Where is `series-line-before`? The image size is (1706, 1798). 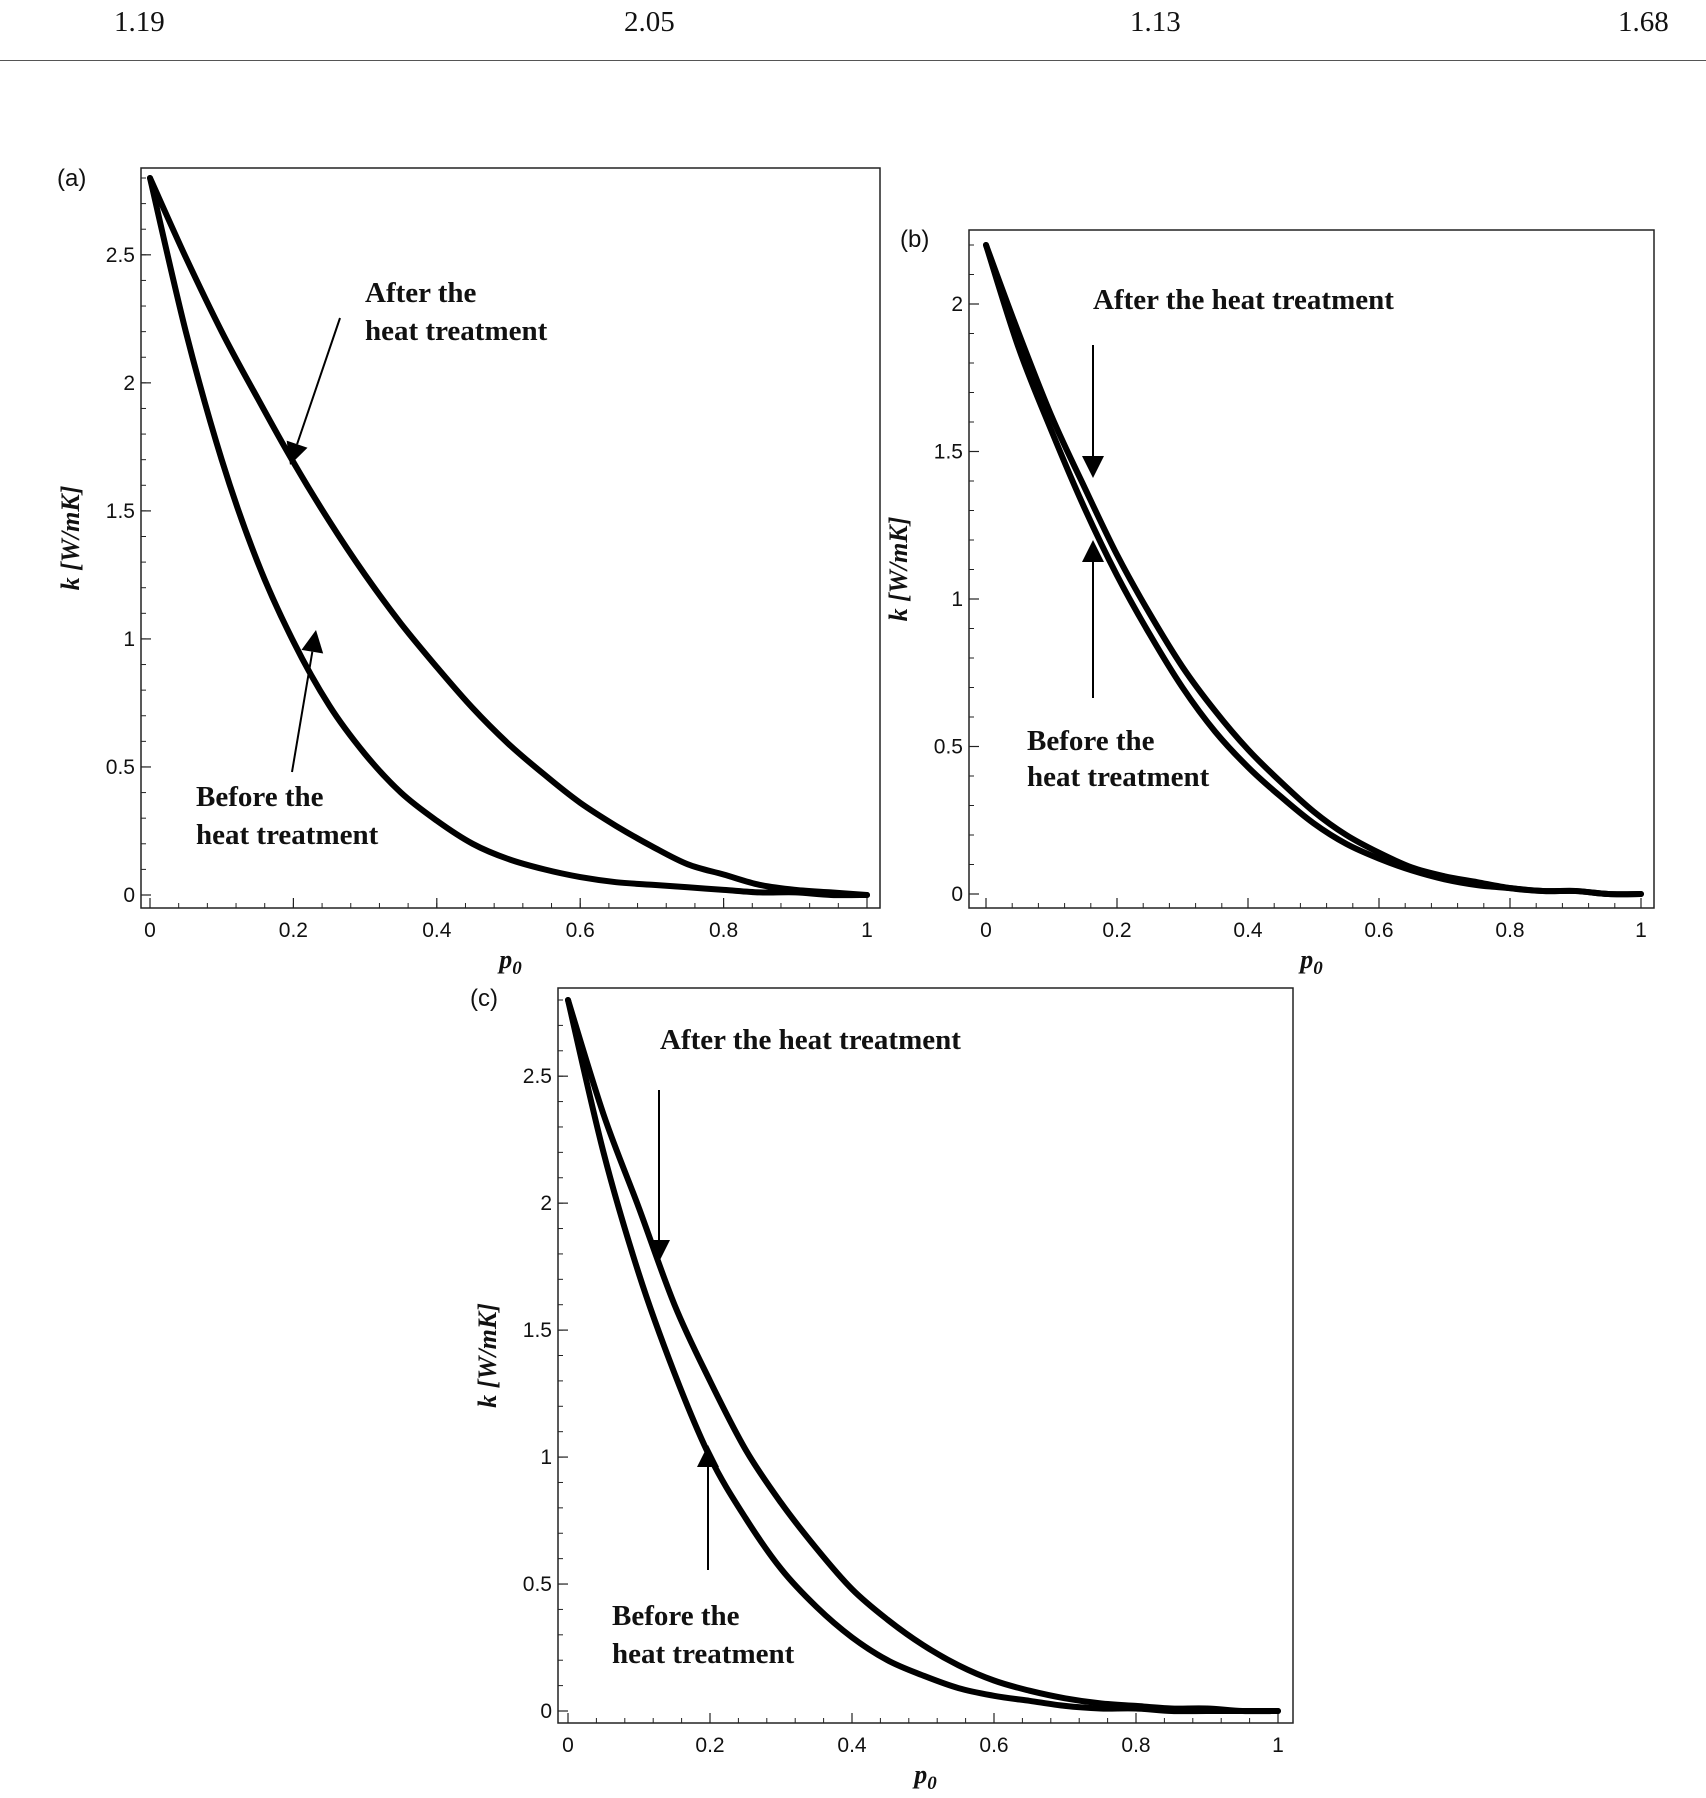 series-line-before is located at coordinates (1313, 570).